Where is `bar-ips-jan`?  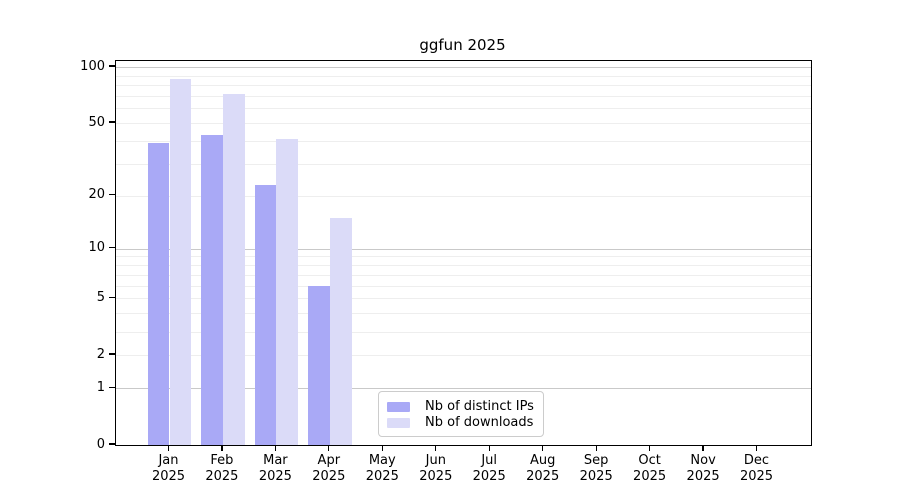
bar-ips-jan is located at coordinates (158, 293).